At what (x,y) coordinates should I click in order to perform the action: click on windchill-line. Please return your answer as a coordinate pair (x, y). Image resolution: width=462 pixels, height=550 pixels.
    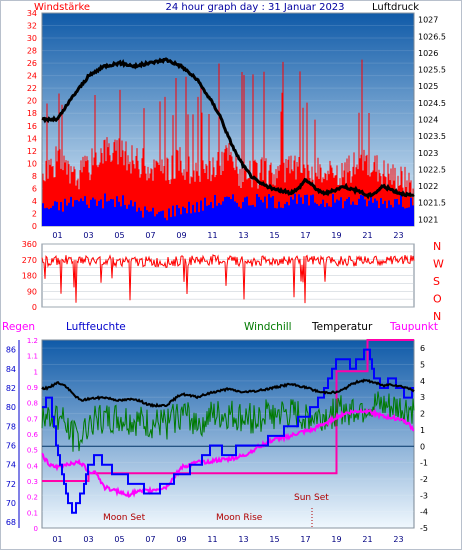
    Looking at the image, I should click on (228, 421).